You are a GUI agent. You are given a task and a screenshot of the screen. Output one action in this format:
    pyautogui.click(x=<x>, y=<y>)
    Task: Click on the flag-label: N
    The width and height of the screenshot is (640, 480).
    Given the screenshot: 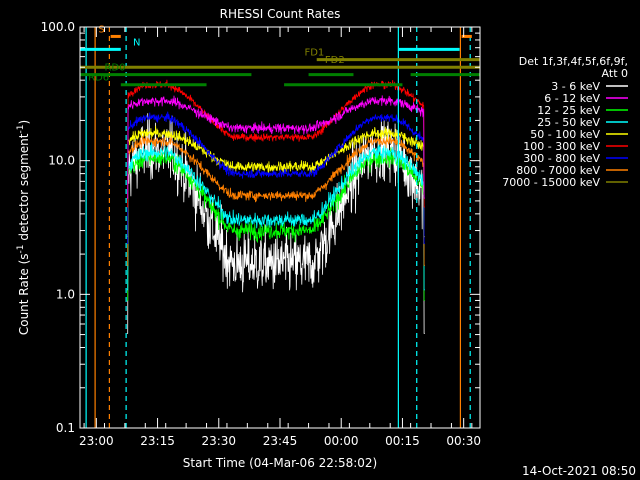 What is the action you would take?
    pyautogui.click(x=136, y=42)
    